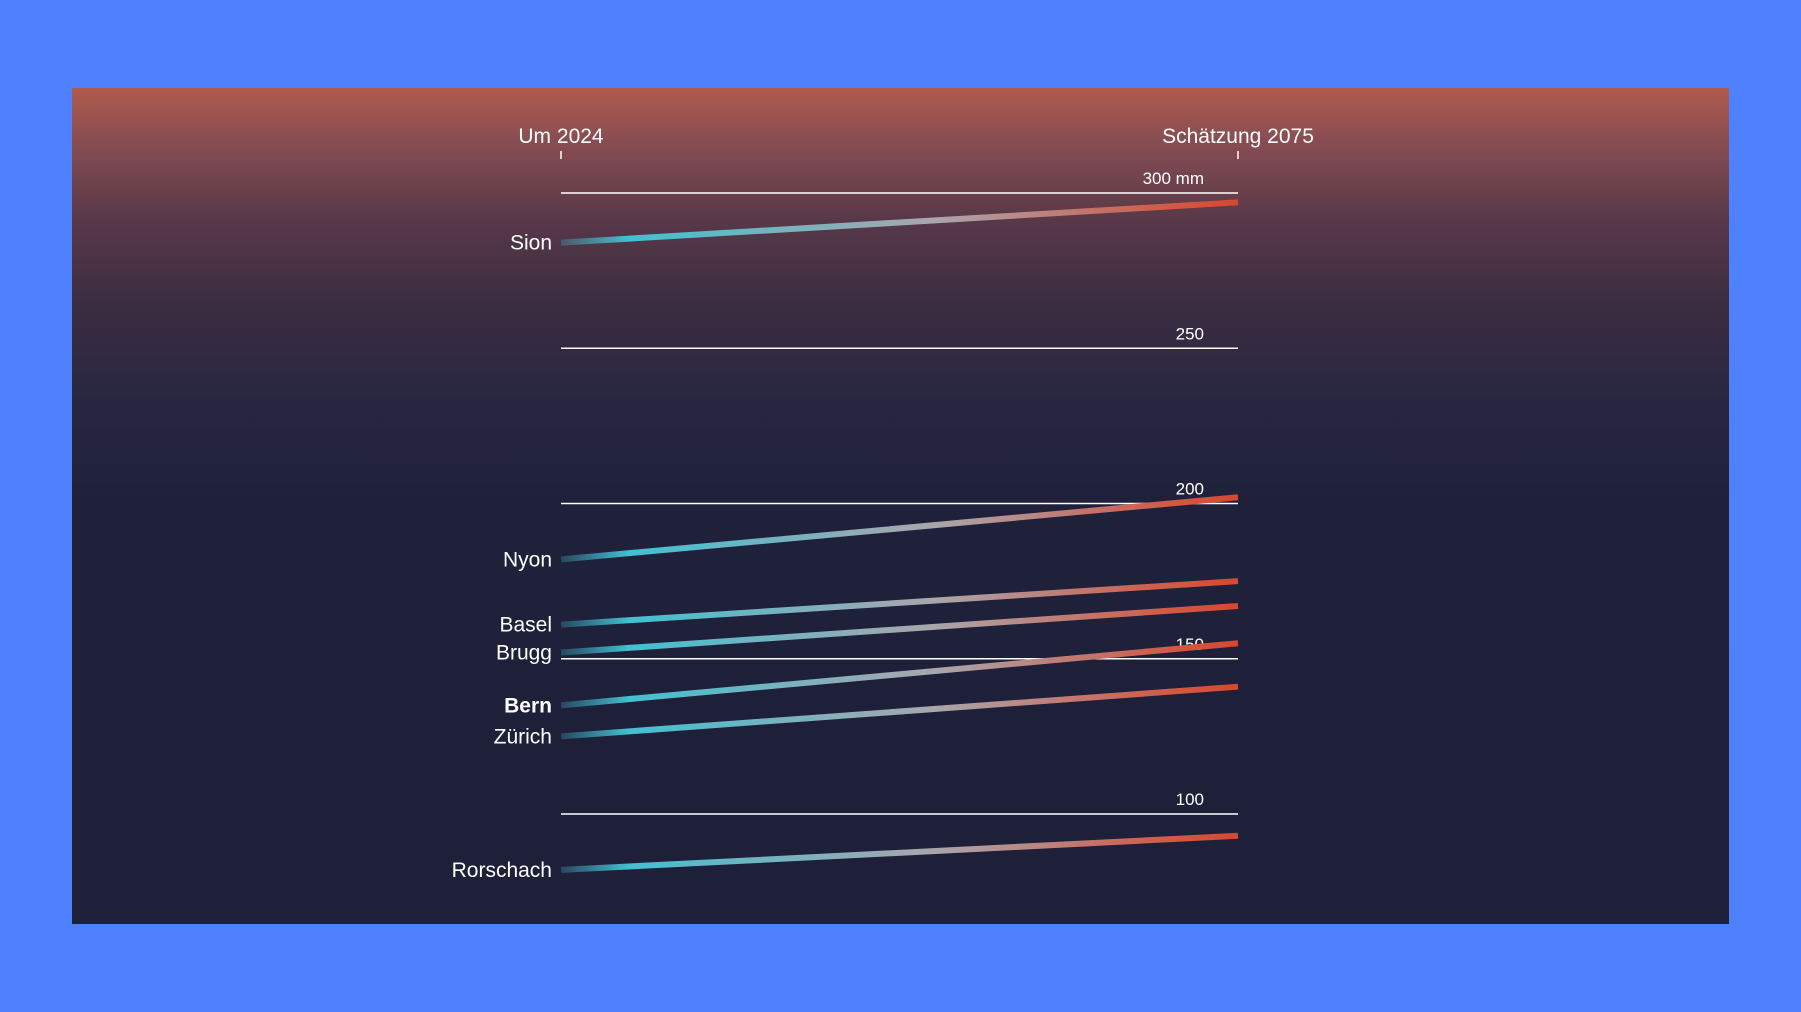 This screenshot has width=1801, height=1012. What do you see at coordinates (899, 711) in the screenshot?
I see `series-line-zürich` at bounding box center [899, 711].